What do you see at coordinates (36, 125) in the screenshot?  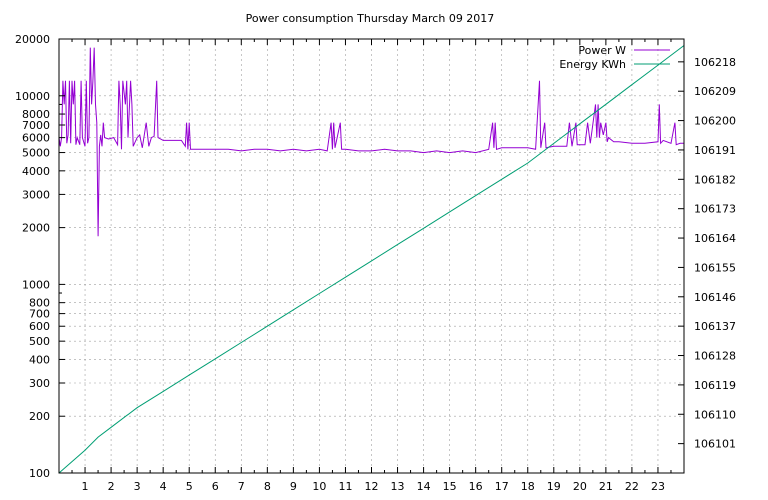 I see `y-left-tick-label: 7000` at bounding box center [36, 125].